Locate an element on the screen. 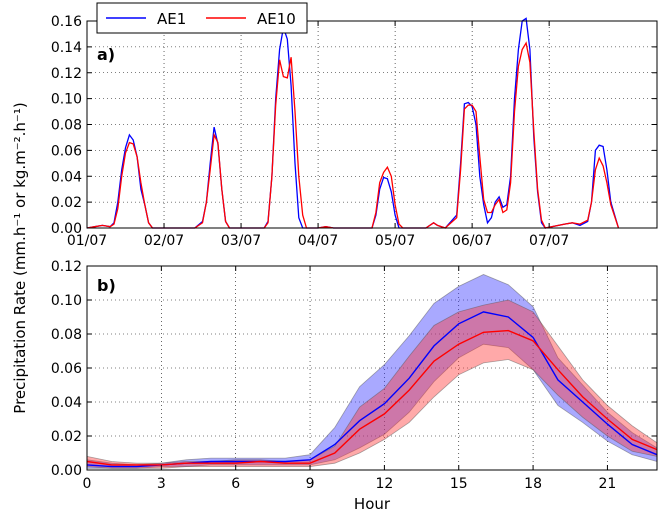 This screenshot has width=659, height=515. x-tick-label: 01/07 is located at coordinates (87, 241).